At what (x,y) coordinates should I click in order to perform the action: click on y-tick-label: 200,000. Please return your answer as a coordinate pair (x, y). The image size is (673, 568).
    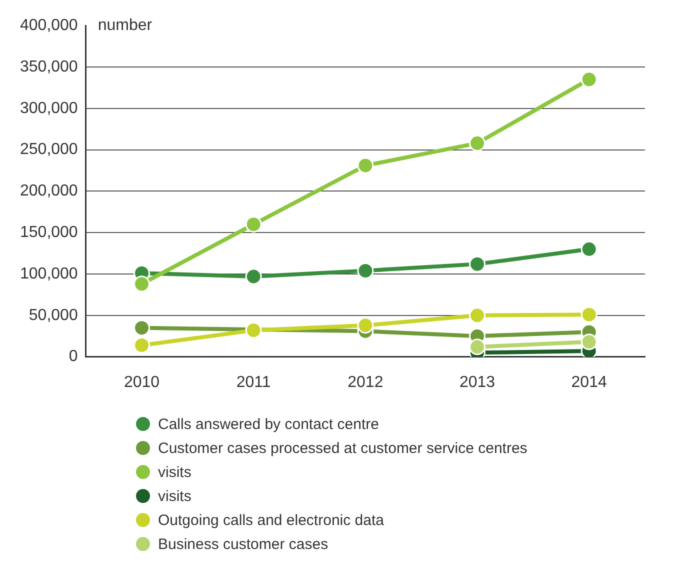
    Looking at the image, I should click on (49, 191).